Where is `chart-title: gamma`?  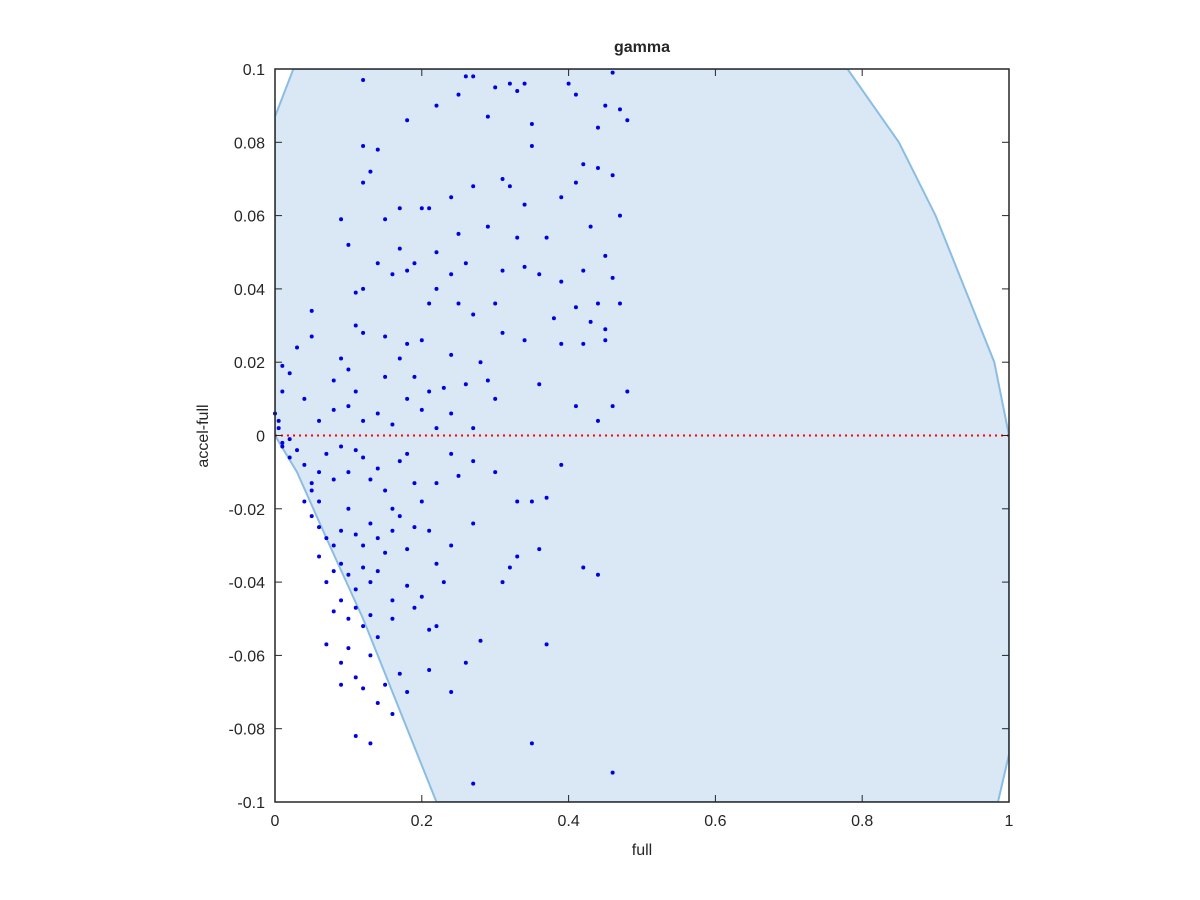 chart-title: gamma is located at coordinates (642, 47).